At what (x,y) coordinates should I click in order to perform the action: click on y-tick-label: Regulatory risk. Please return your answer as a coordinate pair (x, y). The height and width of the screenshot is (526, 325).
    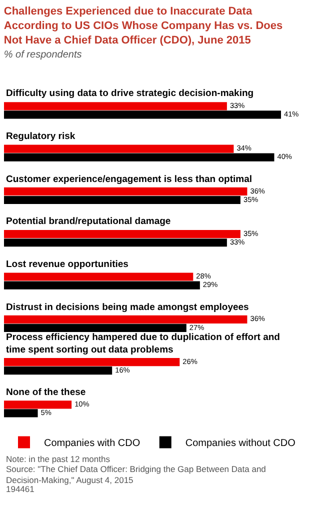
    Looking at the image, I should click on (41, 136).